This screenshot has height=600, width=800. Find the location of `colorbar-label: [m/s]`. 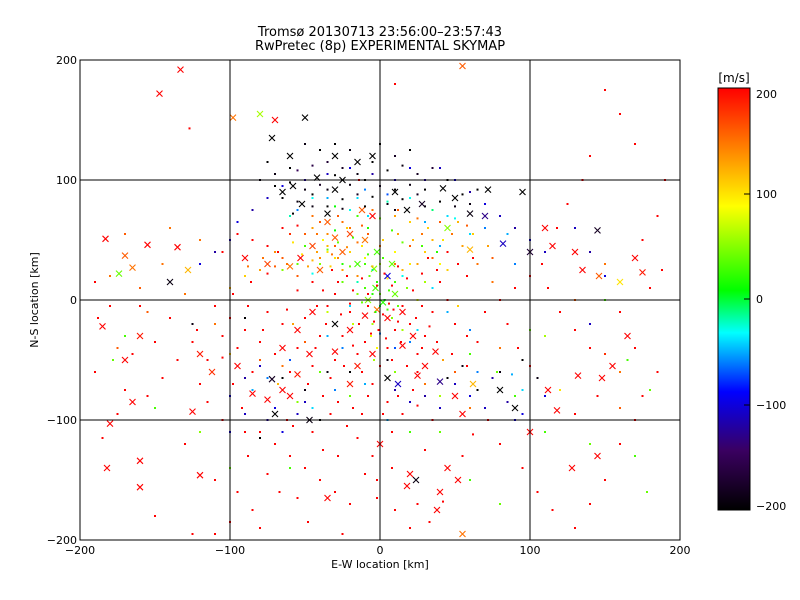

colorbar-label: [m/s] is located at coordinates (733, 78).